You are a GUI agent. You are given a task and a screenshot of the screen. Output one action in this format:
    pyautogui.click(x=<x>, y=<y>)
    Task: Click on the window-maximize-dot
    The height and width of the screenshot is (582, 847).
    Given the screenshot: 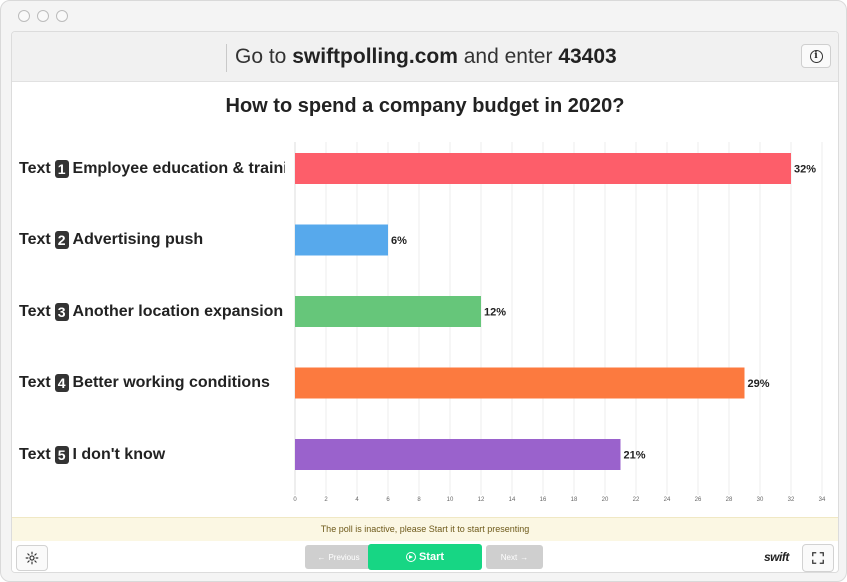 What is the action you would take?
    pyautogui.click(x=62, y=16)
    